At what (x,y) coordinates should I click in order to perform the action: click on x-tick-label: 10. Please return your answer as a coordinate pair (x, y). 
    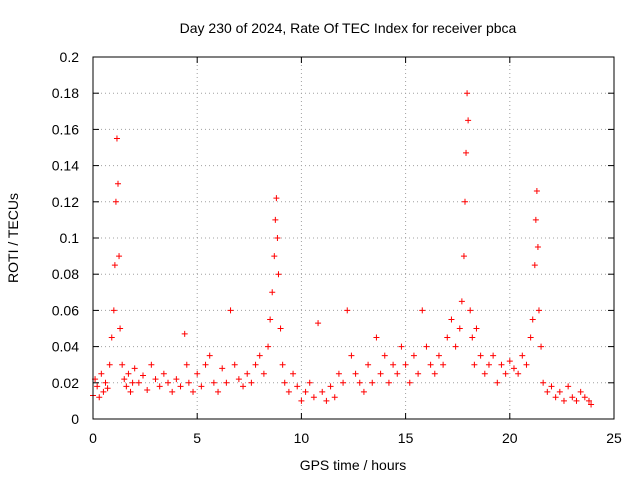
    Looking at the image, I should click on (302, 438).